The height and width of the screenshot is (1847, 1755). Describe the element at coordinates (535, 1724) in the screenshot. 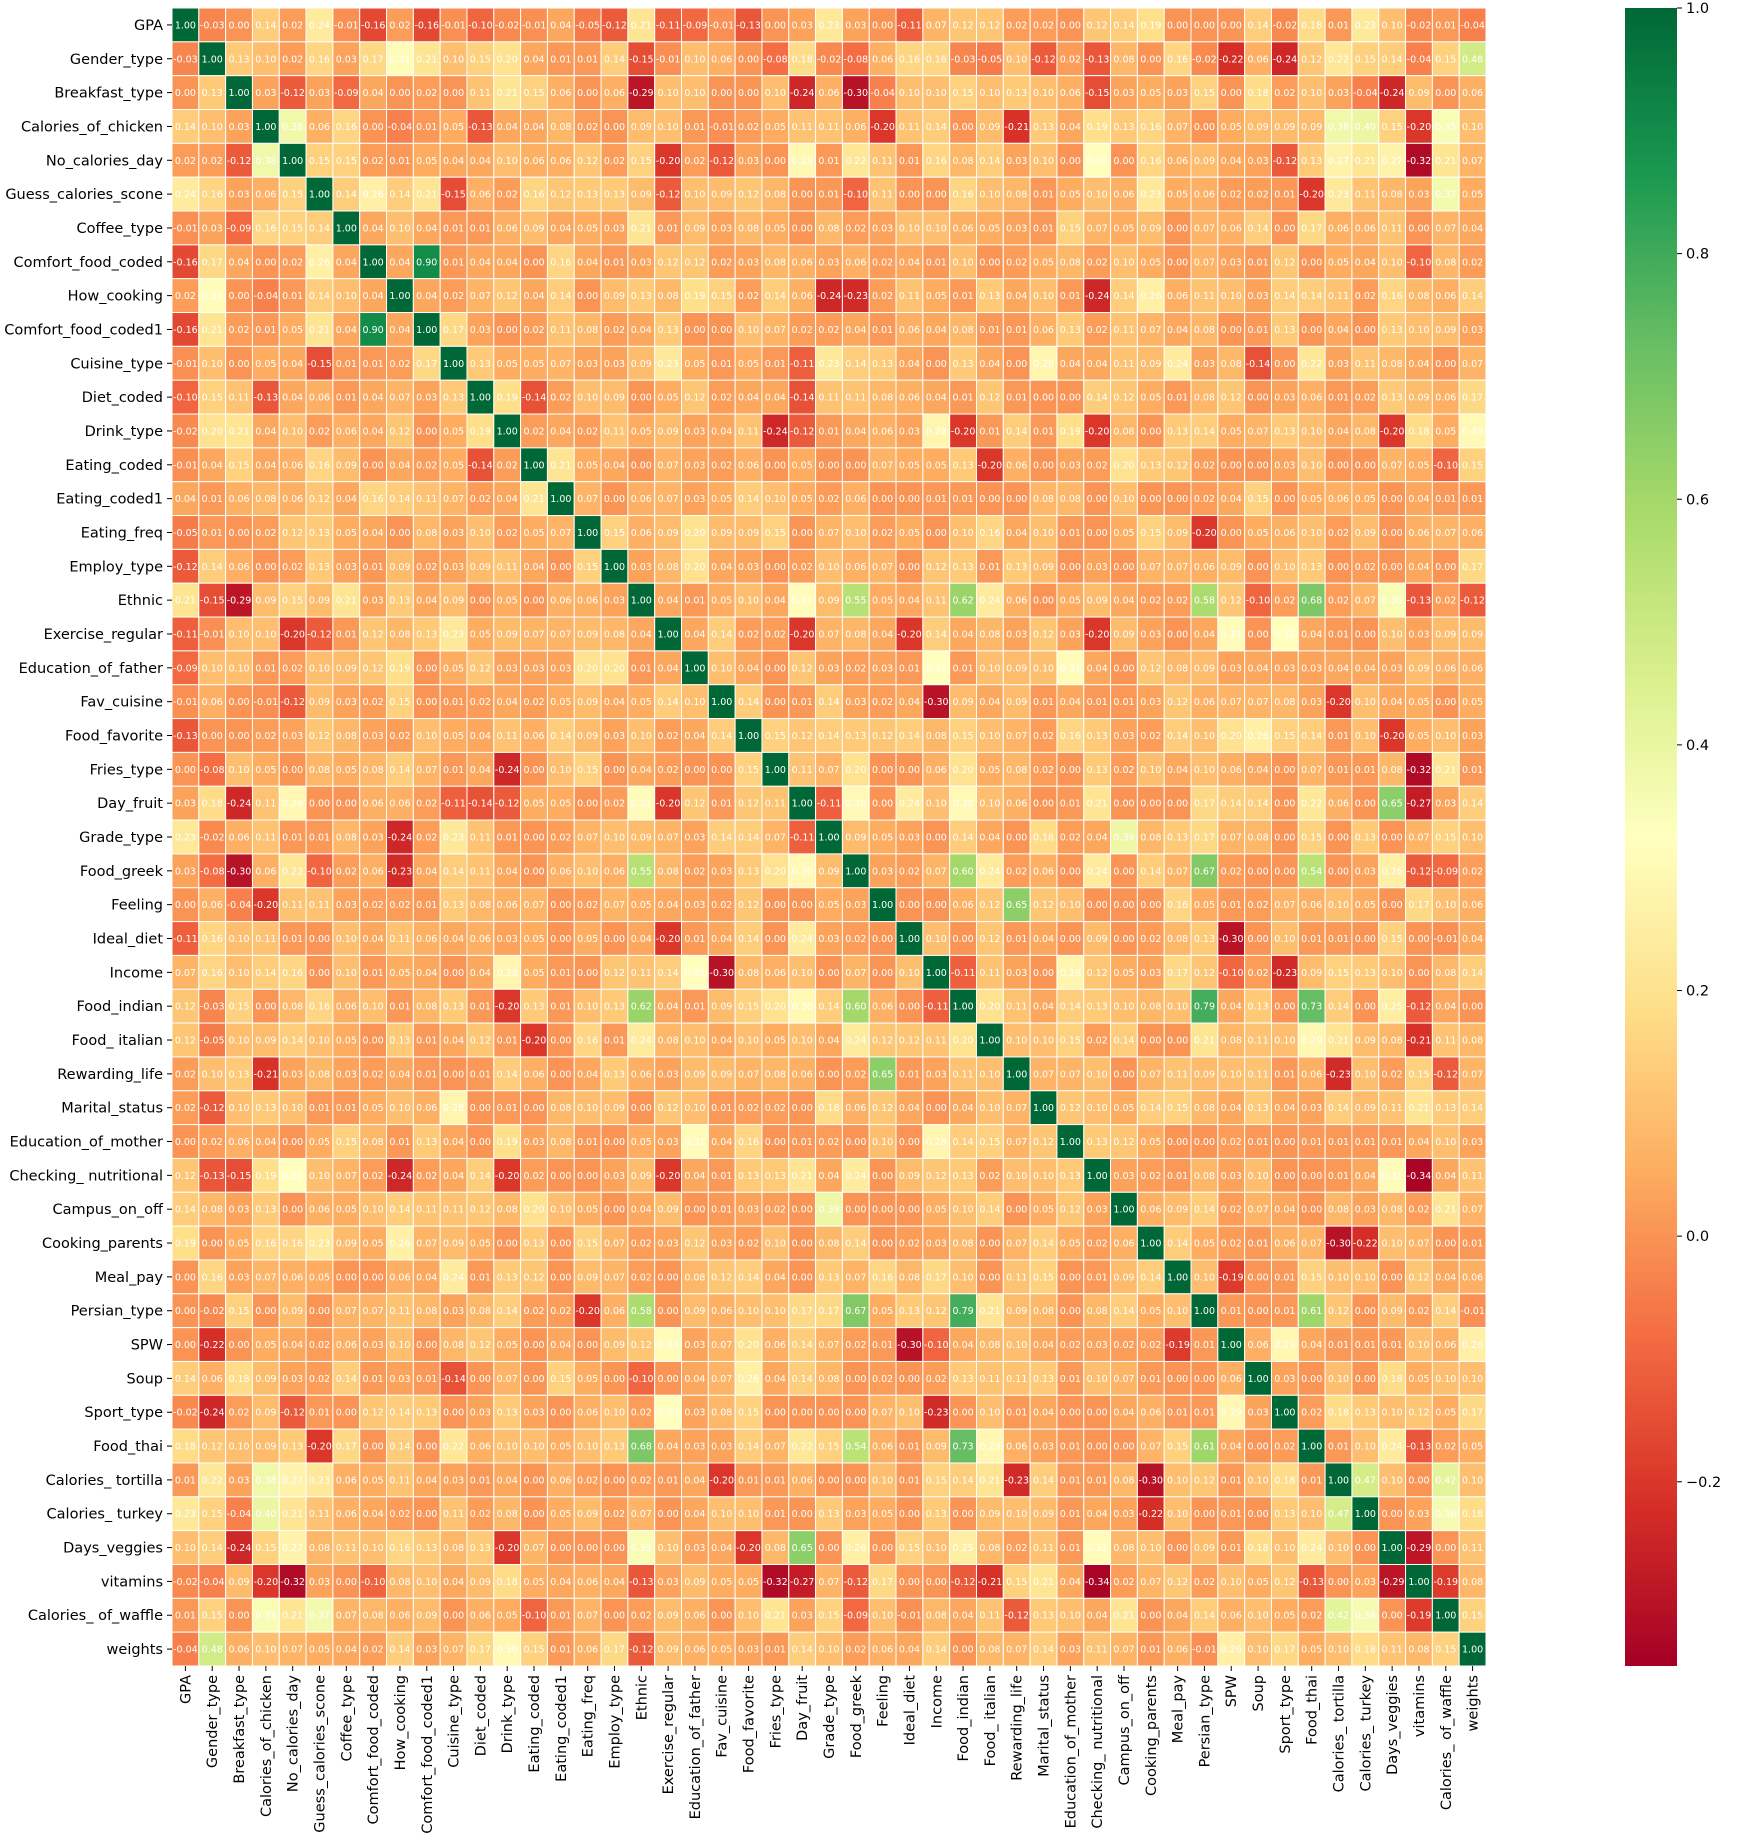

I see `x-tick-label: Eating_coded` at that location.